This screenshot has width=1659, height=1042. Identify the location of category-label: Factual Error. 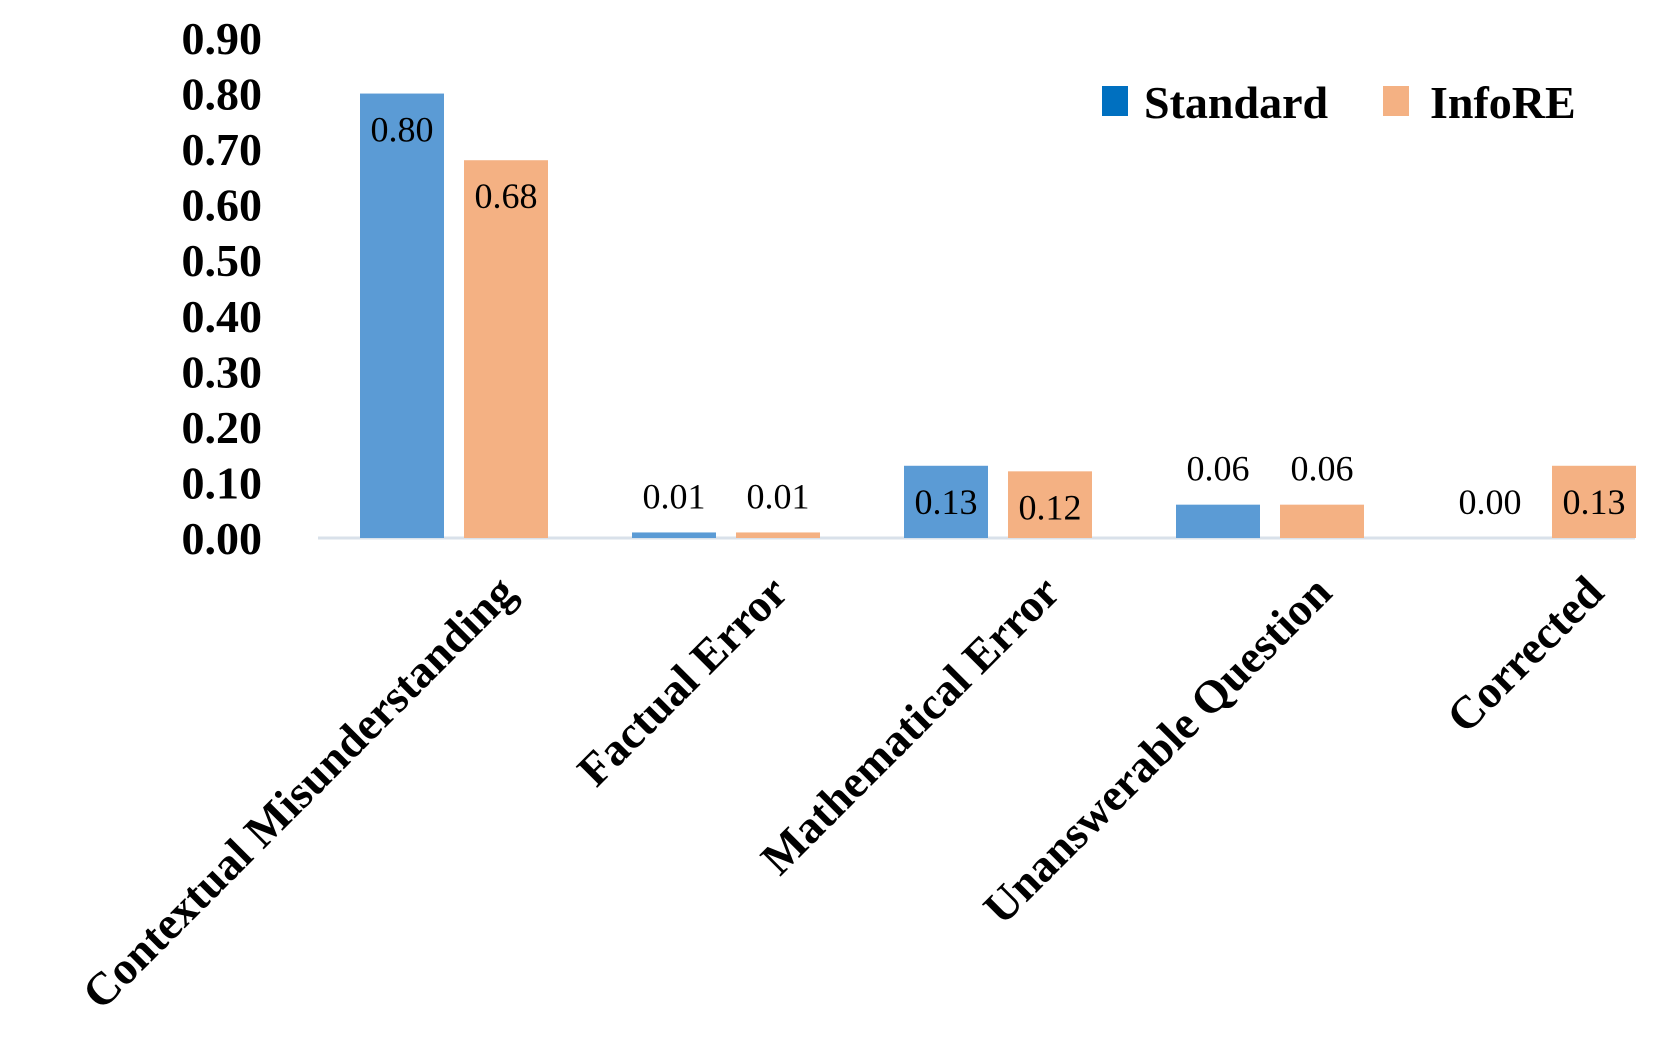
(682, 681).